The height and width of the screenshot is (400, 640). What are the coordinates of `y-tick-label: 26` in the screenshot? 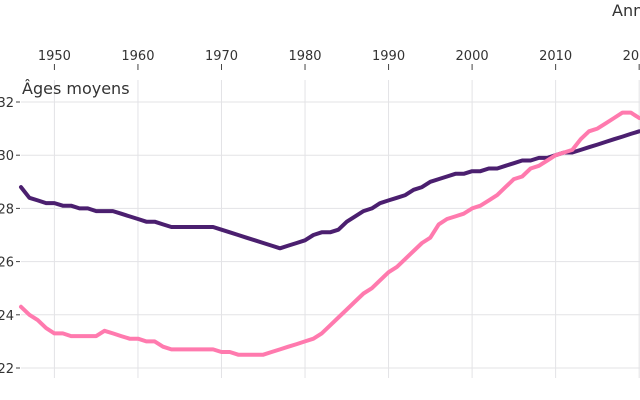 It's located at (7, 263).